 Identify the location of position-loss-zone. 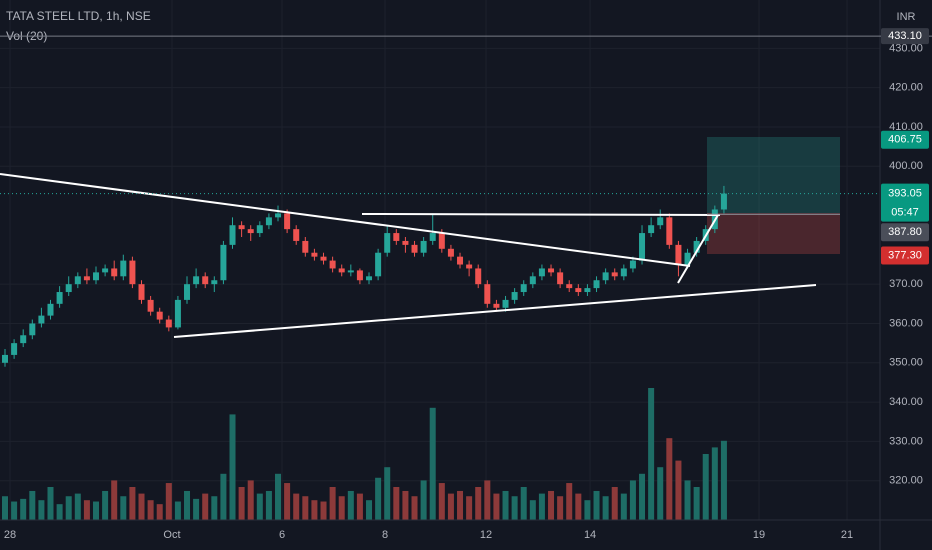
(773, 233).